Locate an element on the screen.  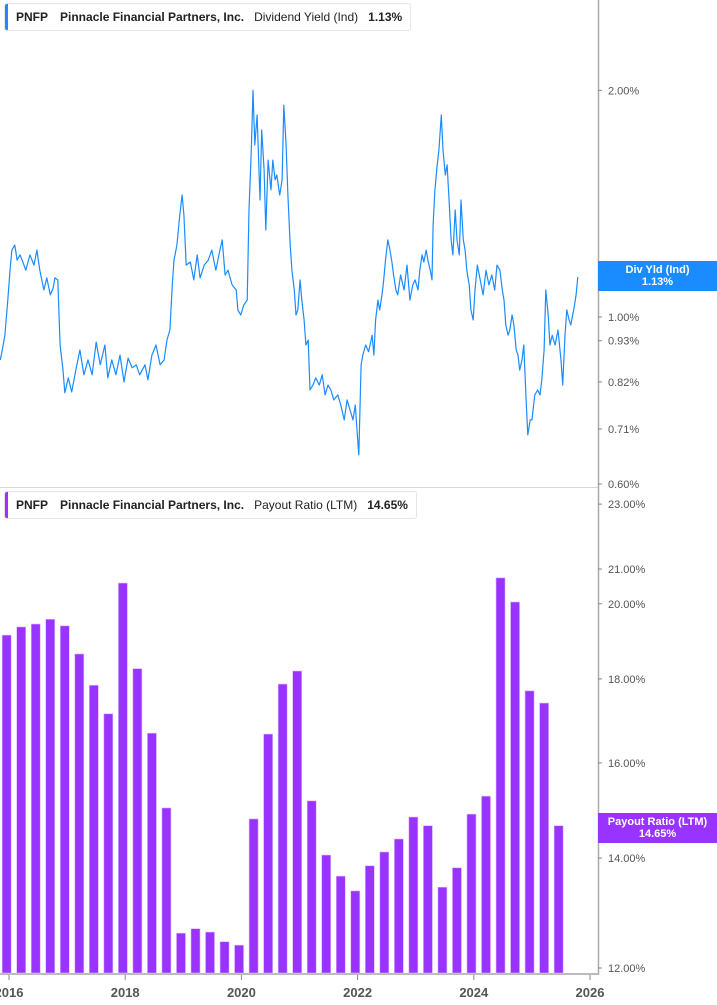
payout-bar-2019-Q1 is located at coordinates (195, 951).